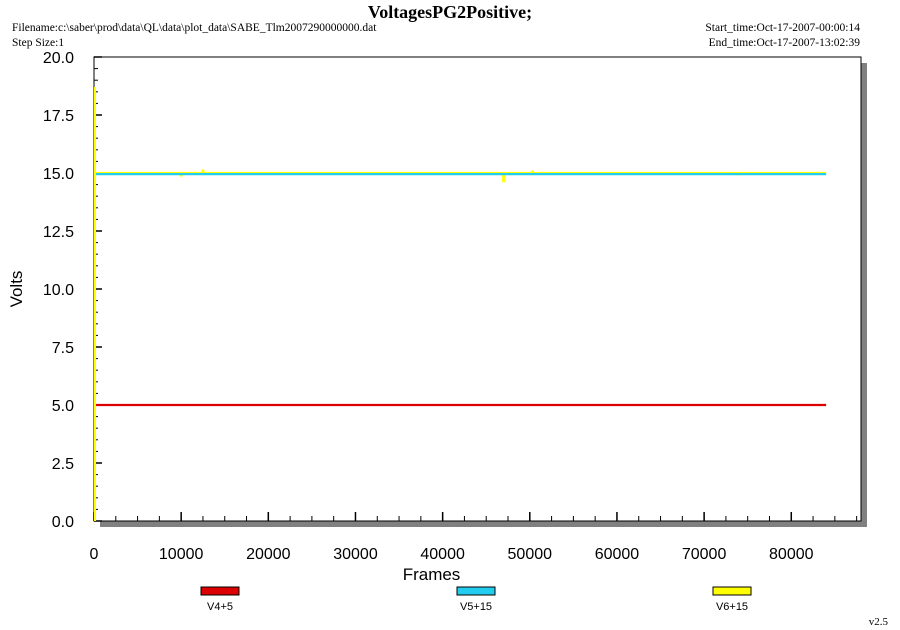 Image resolution: width=900 pixels, height=630 pixels. What do you see at coordinates (476, 607) in the screenshot?
I see `legend-label: V5+15` at bounding box center [476, 607].